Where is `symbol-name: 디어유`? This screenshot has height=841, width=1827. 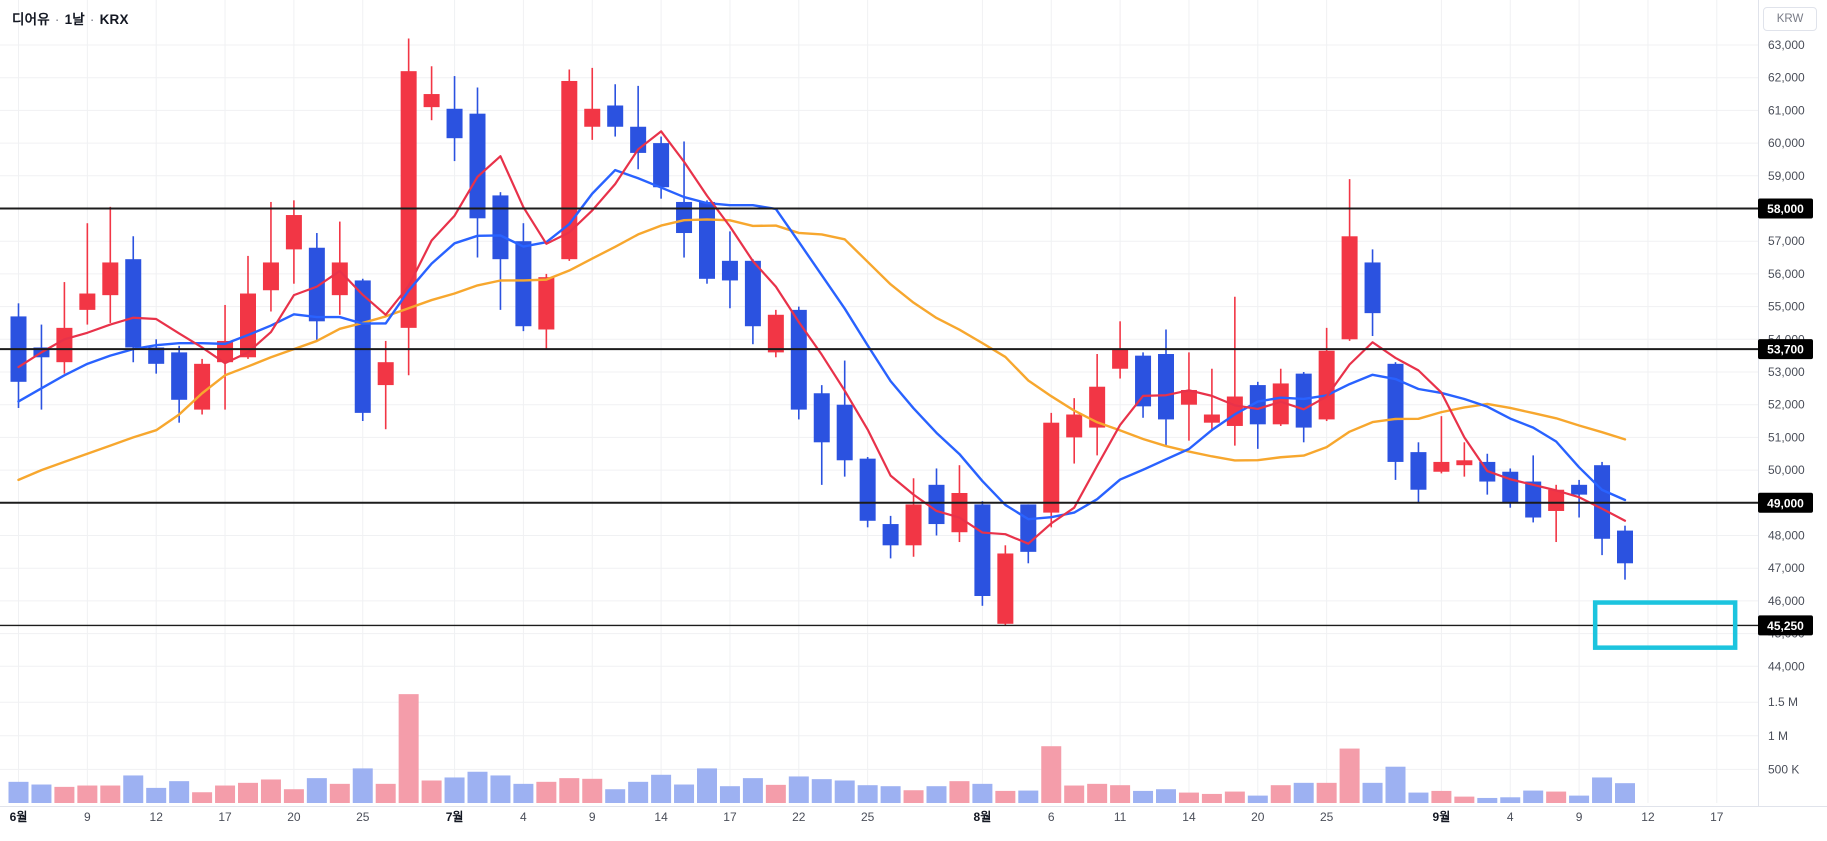 symbol-name: 디어유 is located at coordinates (31, 19).